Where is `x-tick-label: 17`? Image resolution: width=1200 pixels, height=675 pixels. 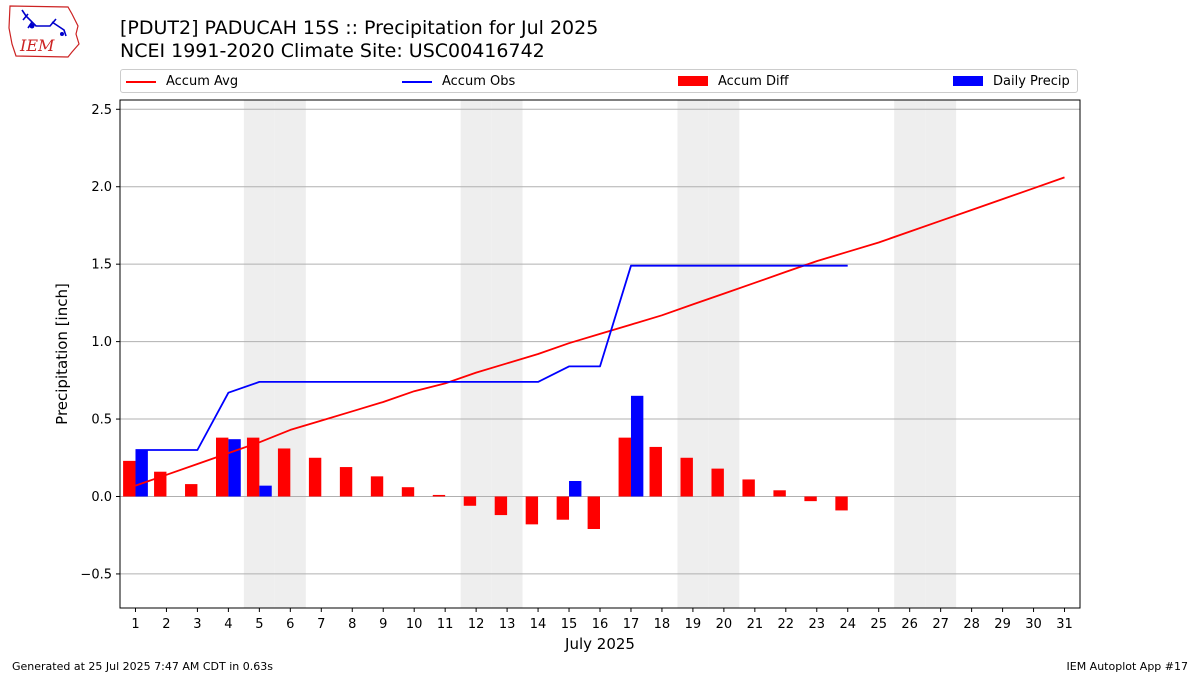
x-tick-label: 17 is located at coordinates (631, 624).